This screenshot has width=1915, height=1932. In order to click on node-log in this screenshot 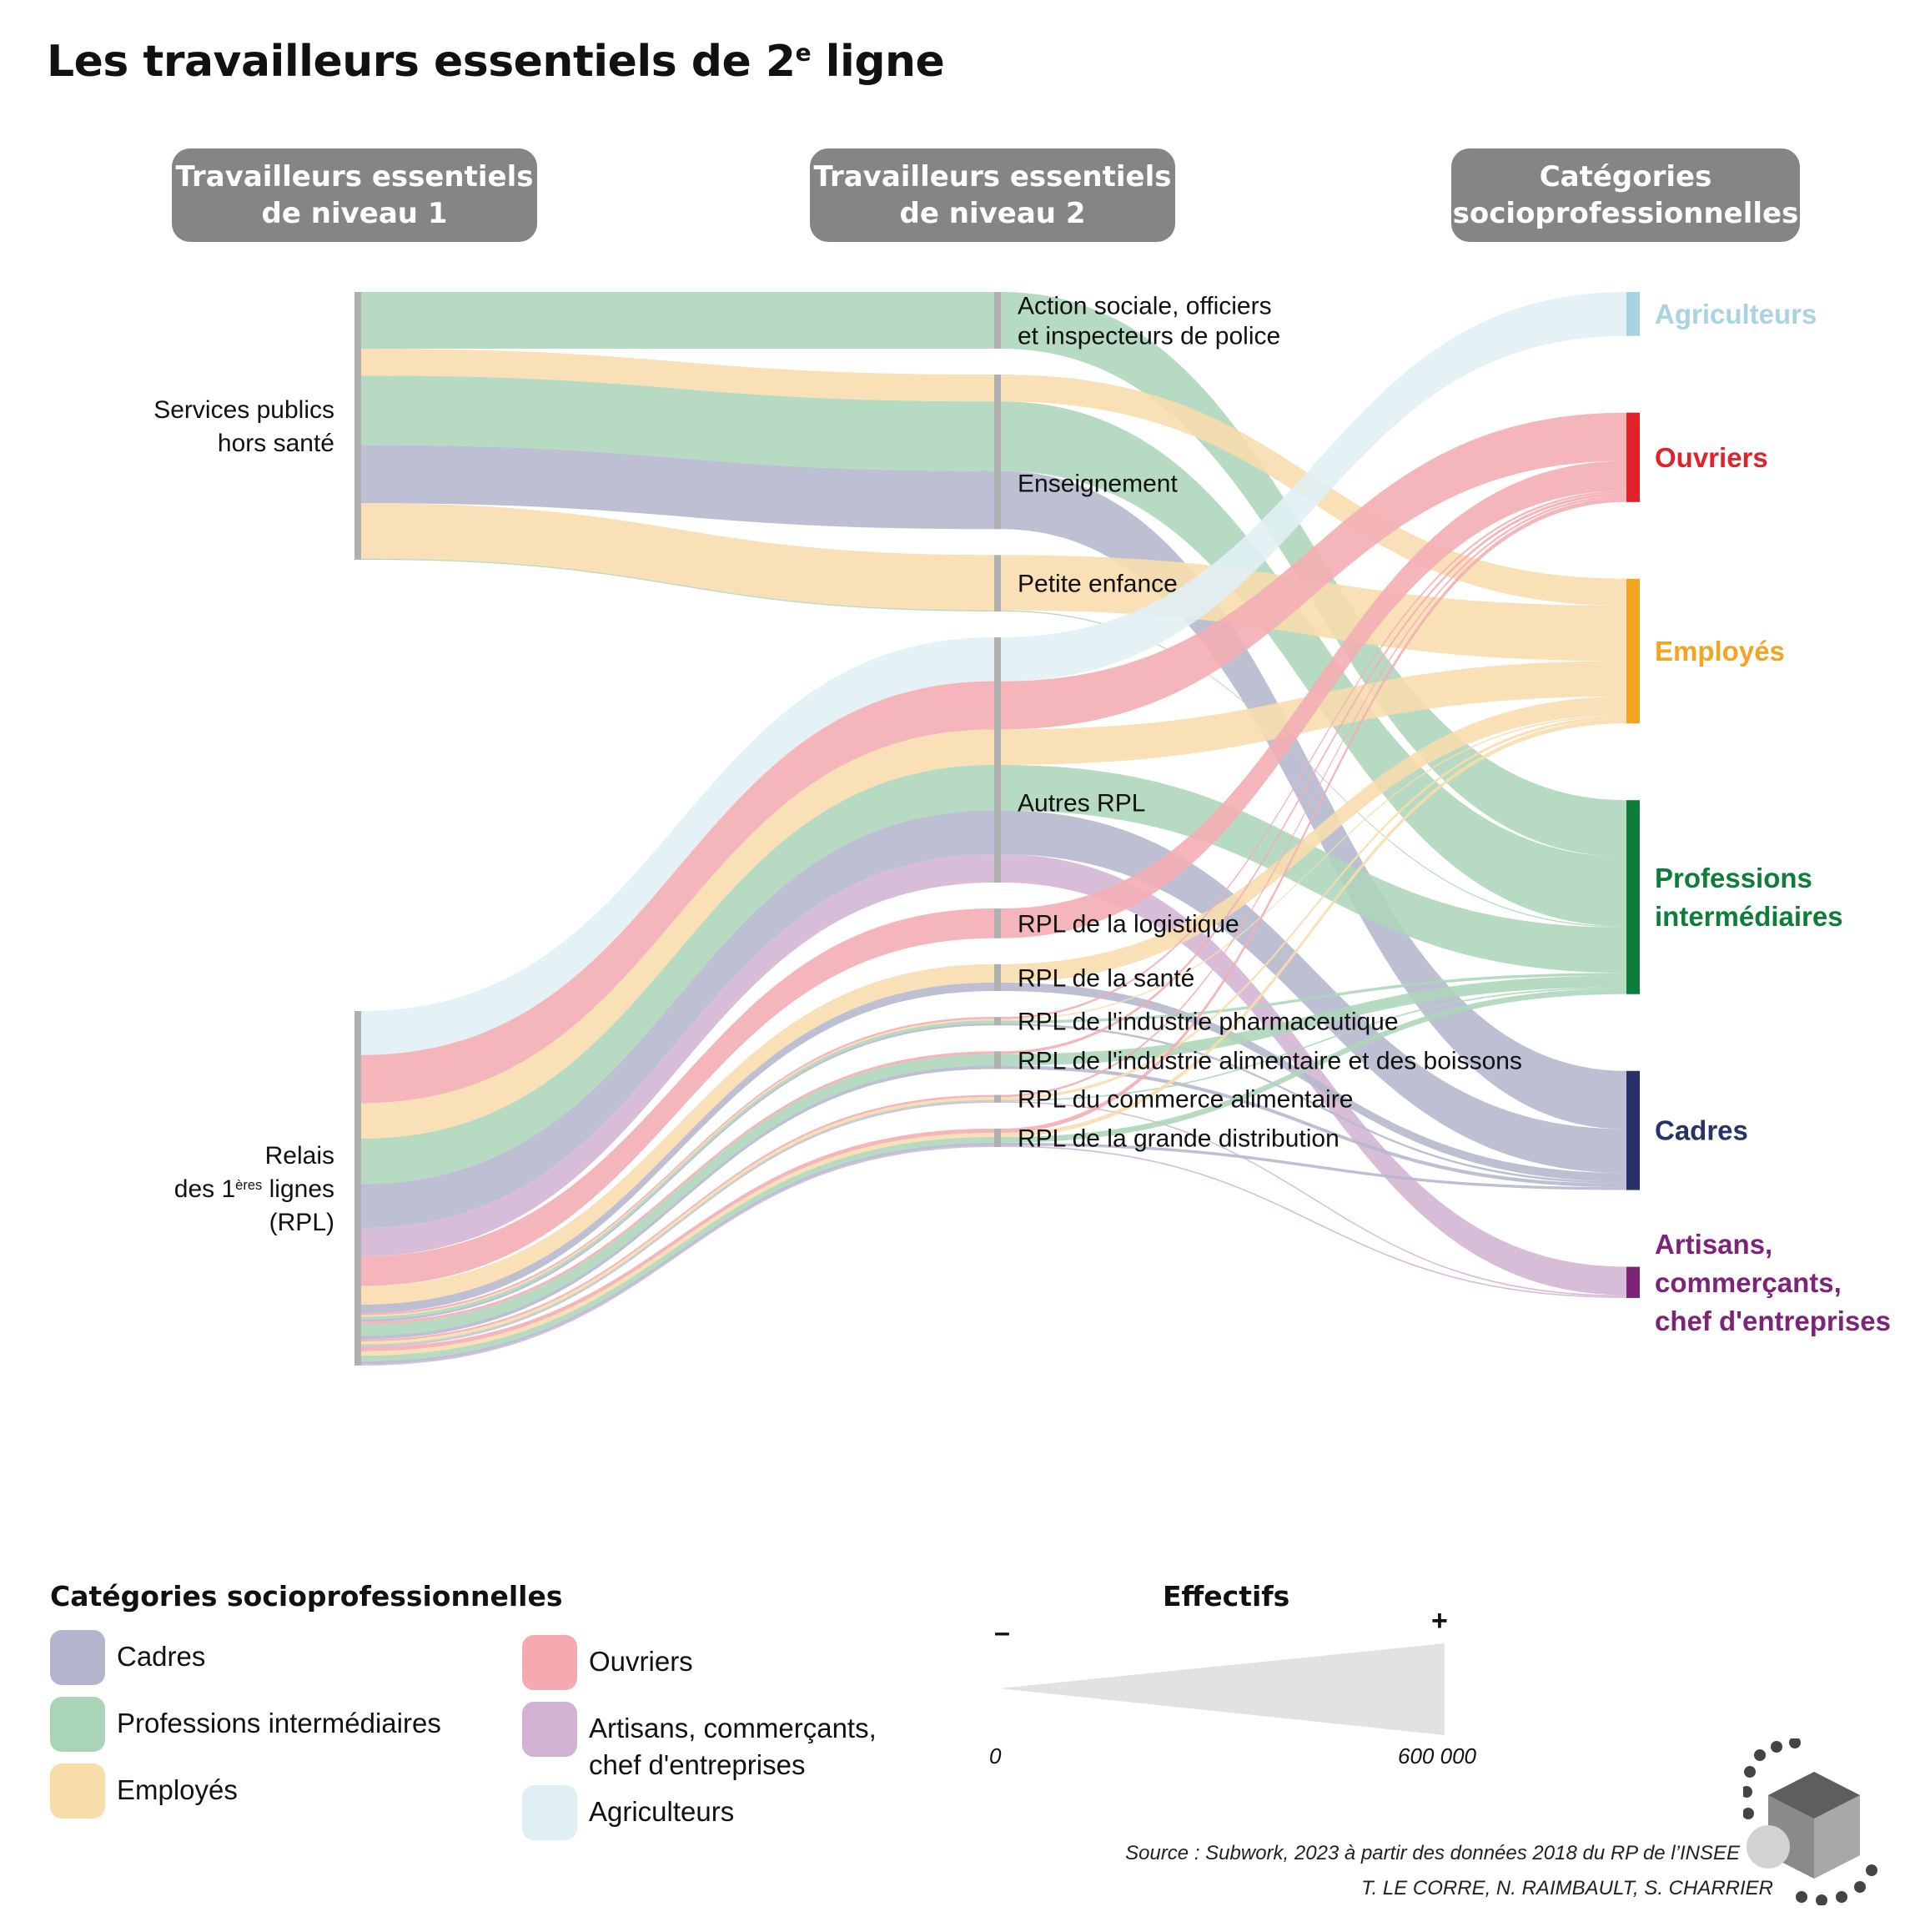, I will do `click(997, 923)`.